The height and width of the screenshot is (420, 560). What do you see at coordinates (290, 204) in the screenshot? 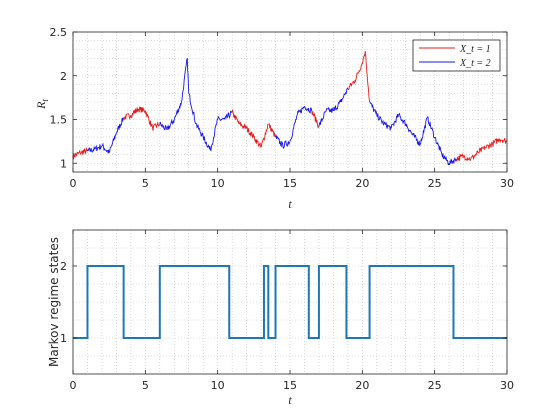
I see `top-xlabel: t` at bounding box center [290, 204].